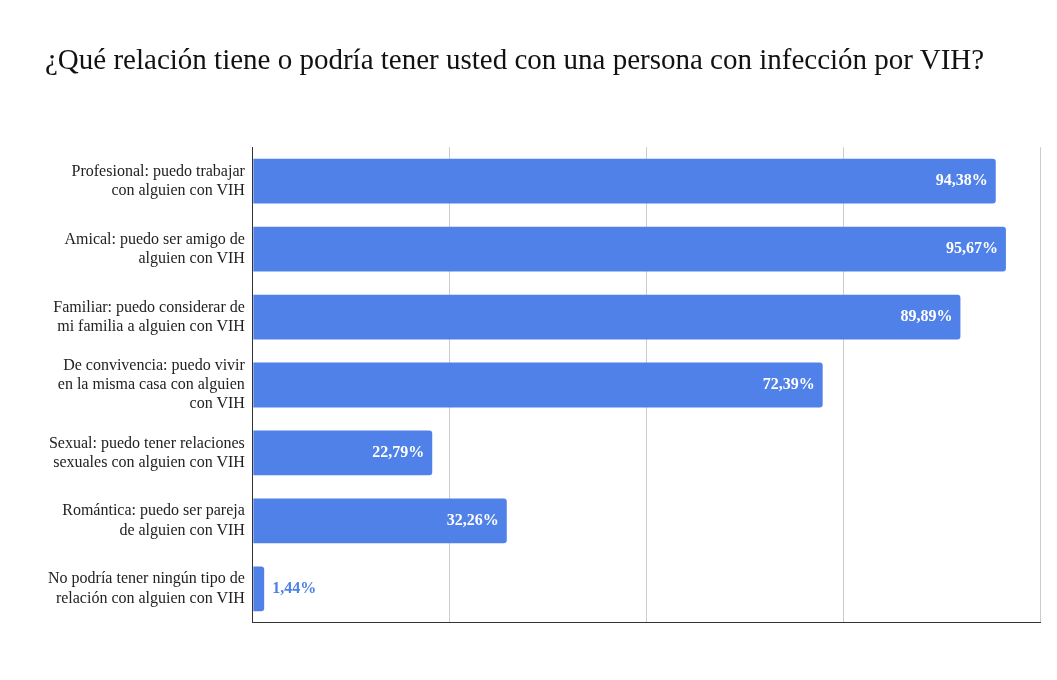 The image size is (1057, 680). I want to click on y-tick-label: Amical: puedo ser amigo de alguien con VIH, so click(155, 248).